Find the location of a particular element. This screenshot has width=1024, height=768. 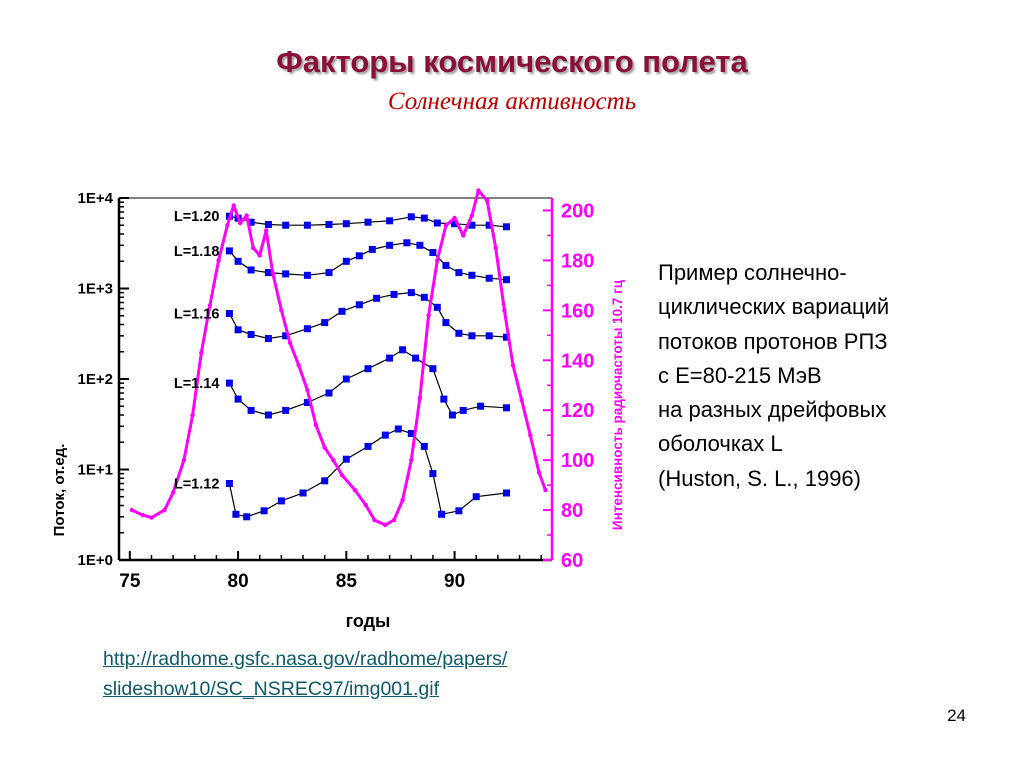

series-label: L=1.12 is located at coordinates (197, 485).